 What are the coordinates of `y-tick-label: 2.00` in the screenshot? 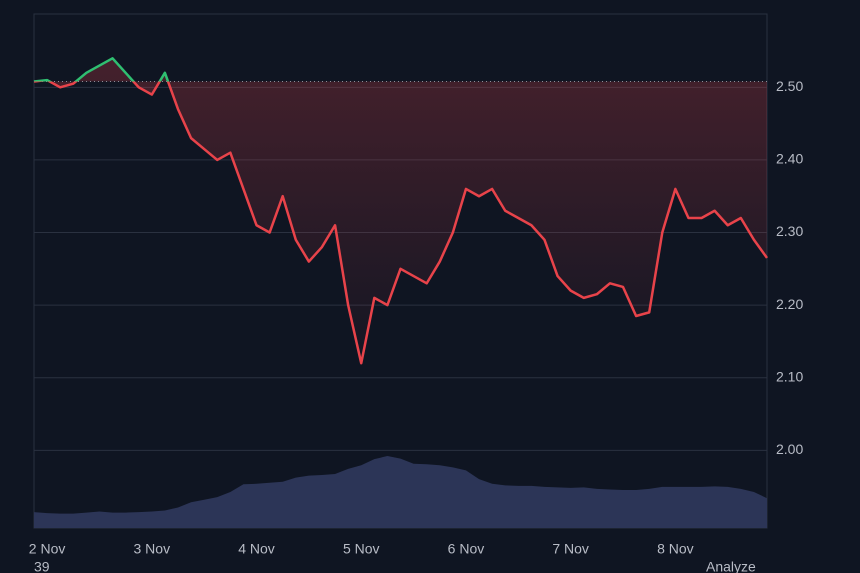 It's located at (789, 449).